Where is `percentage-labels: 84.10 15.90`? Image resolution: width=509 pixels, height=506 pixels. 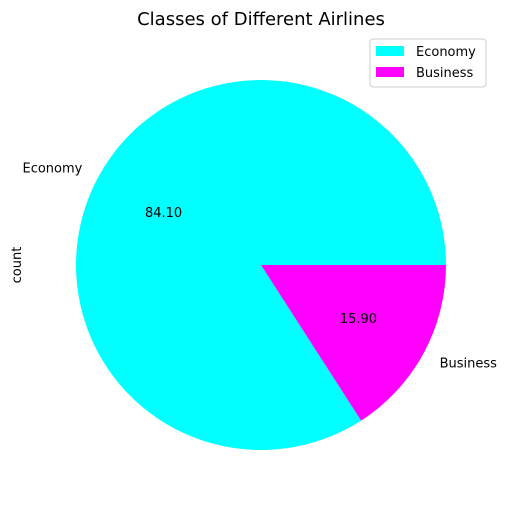
percentage-labels: 84.10 15.90 is located at coordinates (261, 266).